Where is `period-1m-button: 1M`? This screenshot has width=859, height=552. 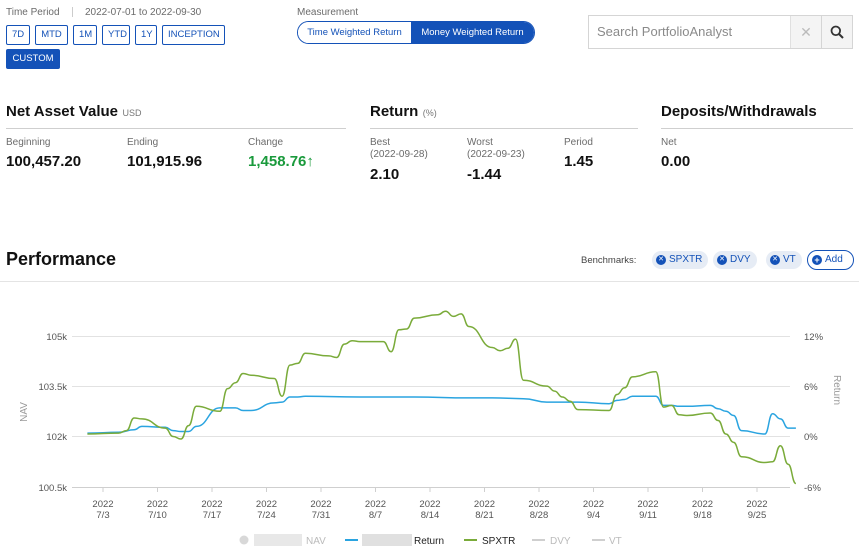 period-1m-button: 1M is located at coordinates (85, 35).